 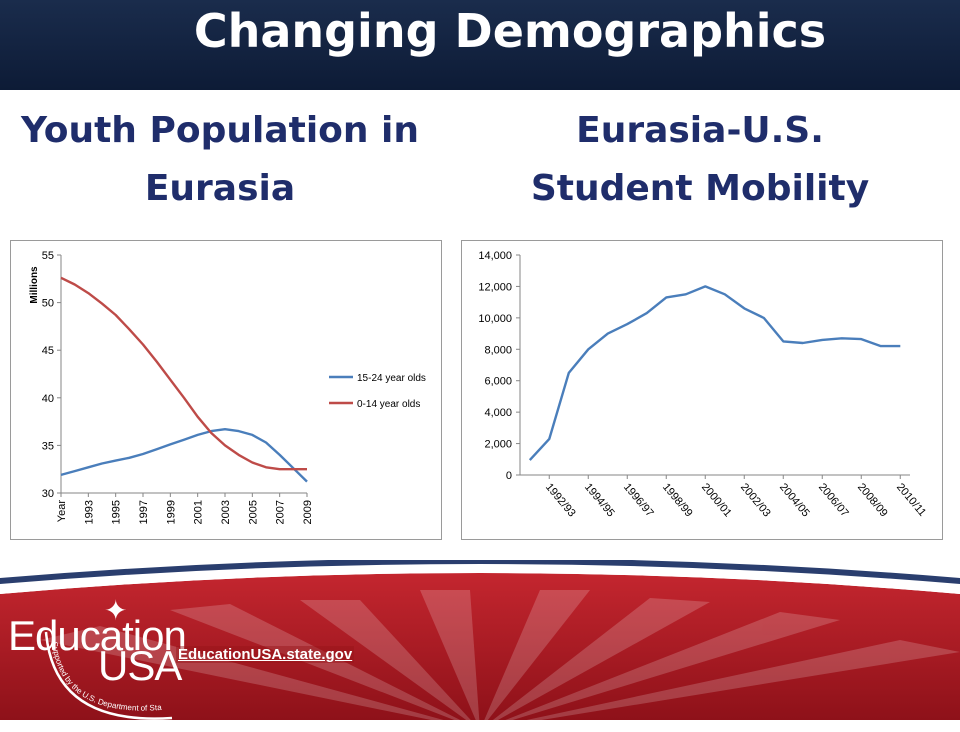 What do you see at coordinates (498, 350) in the screenshot?
I see `y-tick-label: 8,000` at bounding box center [498, 350].